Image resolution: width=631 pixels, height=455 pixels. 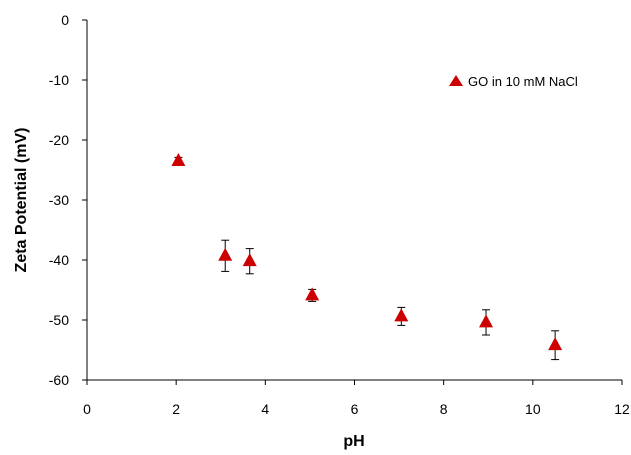 I want to click on y-axis-ticks: 0 -10 -20 -30 -40 -50 -60, so click(x=68, y=200).